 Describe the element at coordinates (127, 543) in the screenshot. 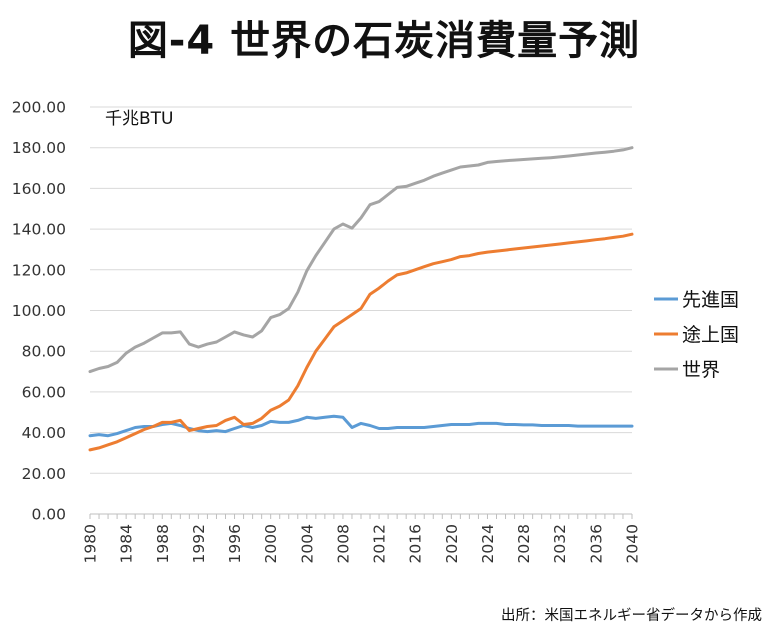

I see `x-tick-label: 1984` at that location.